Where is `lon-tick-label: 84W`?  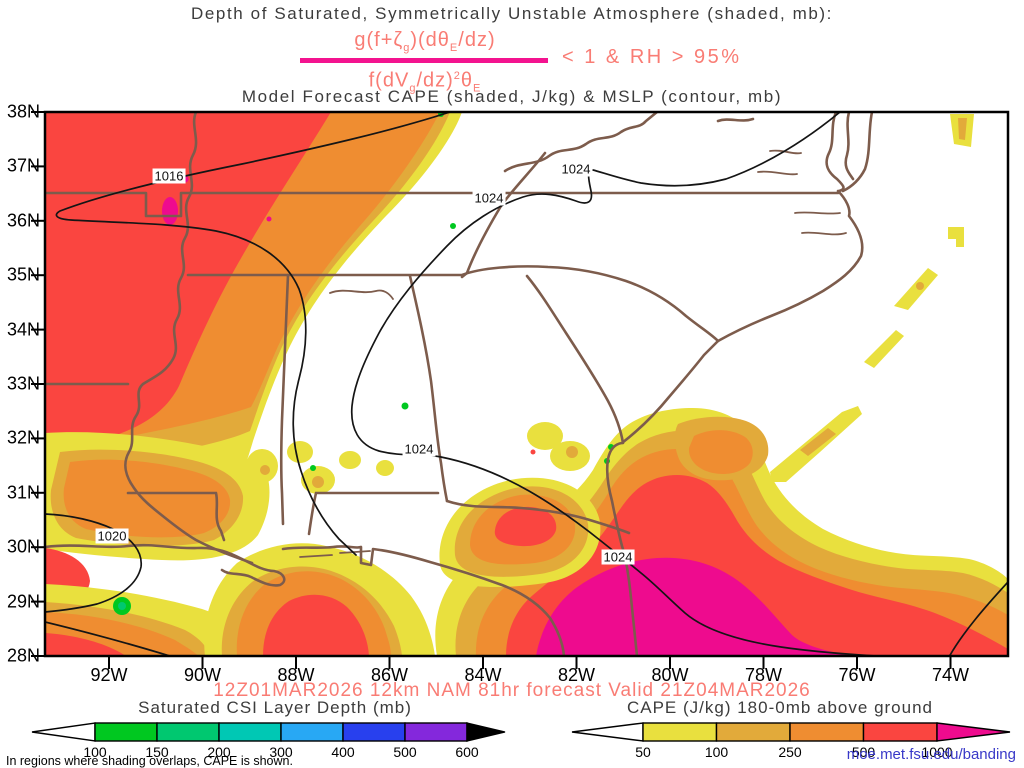
lon-tick-label: 84W is located at coordinates (483, 675).